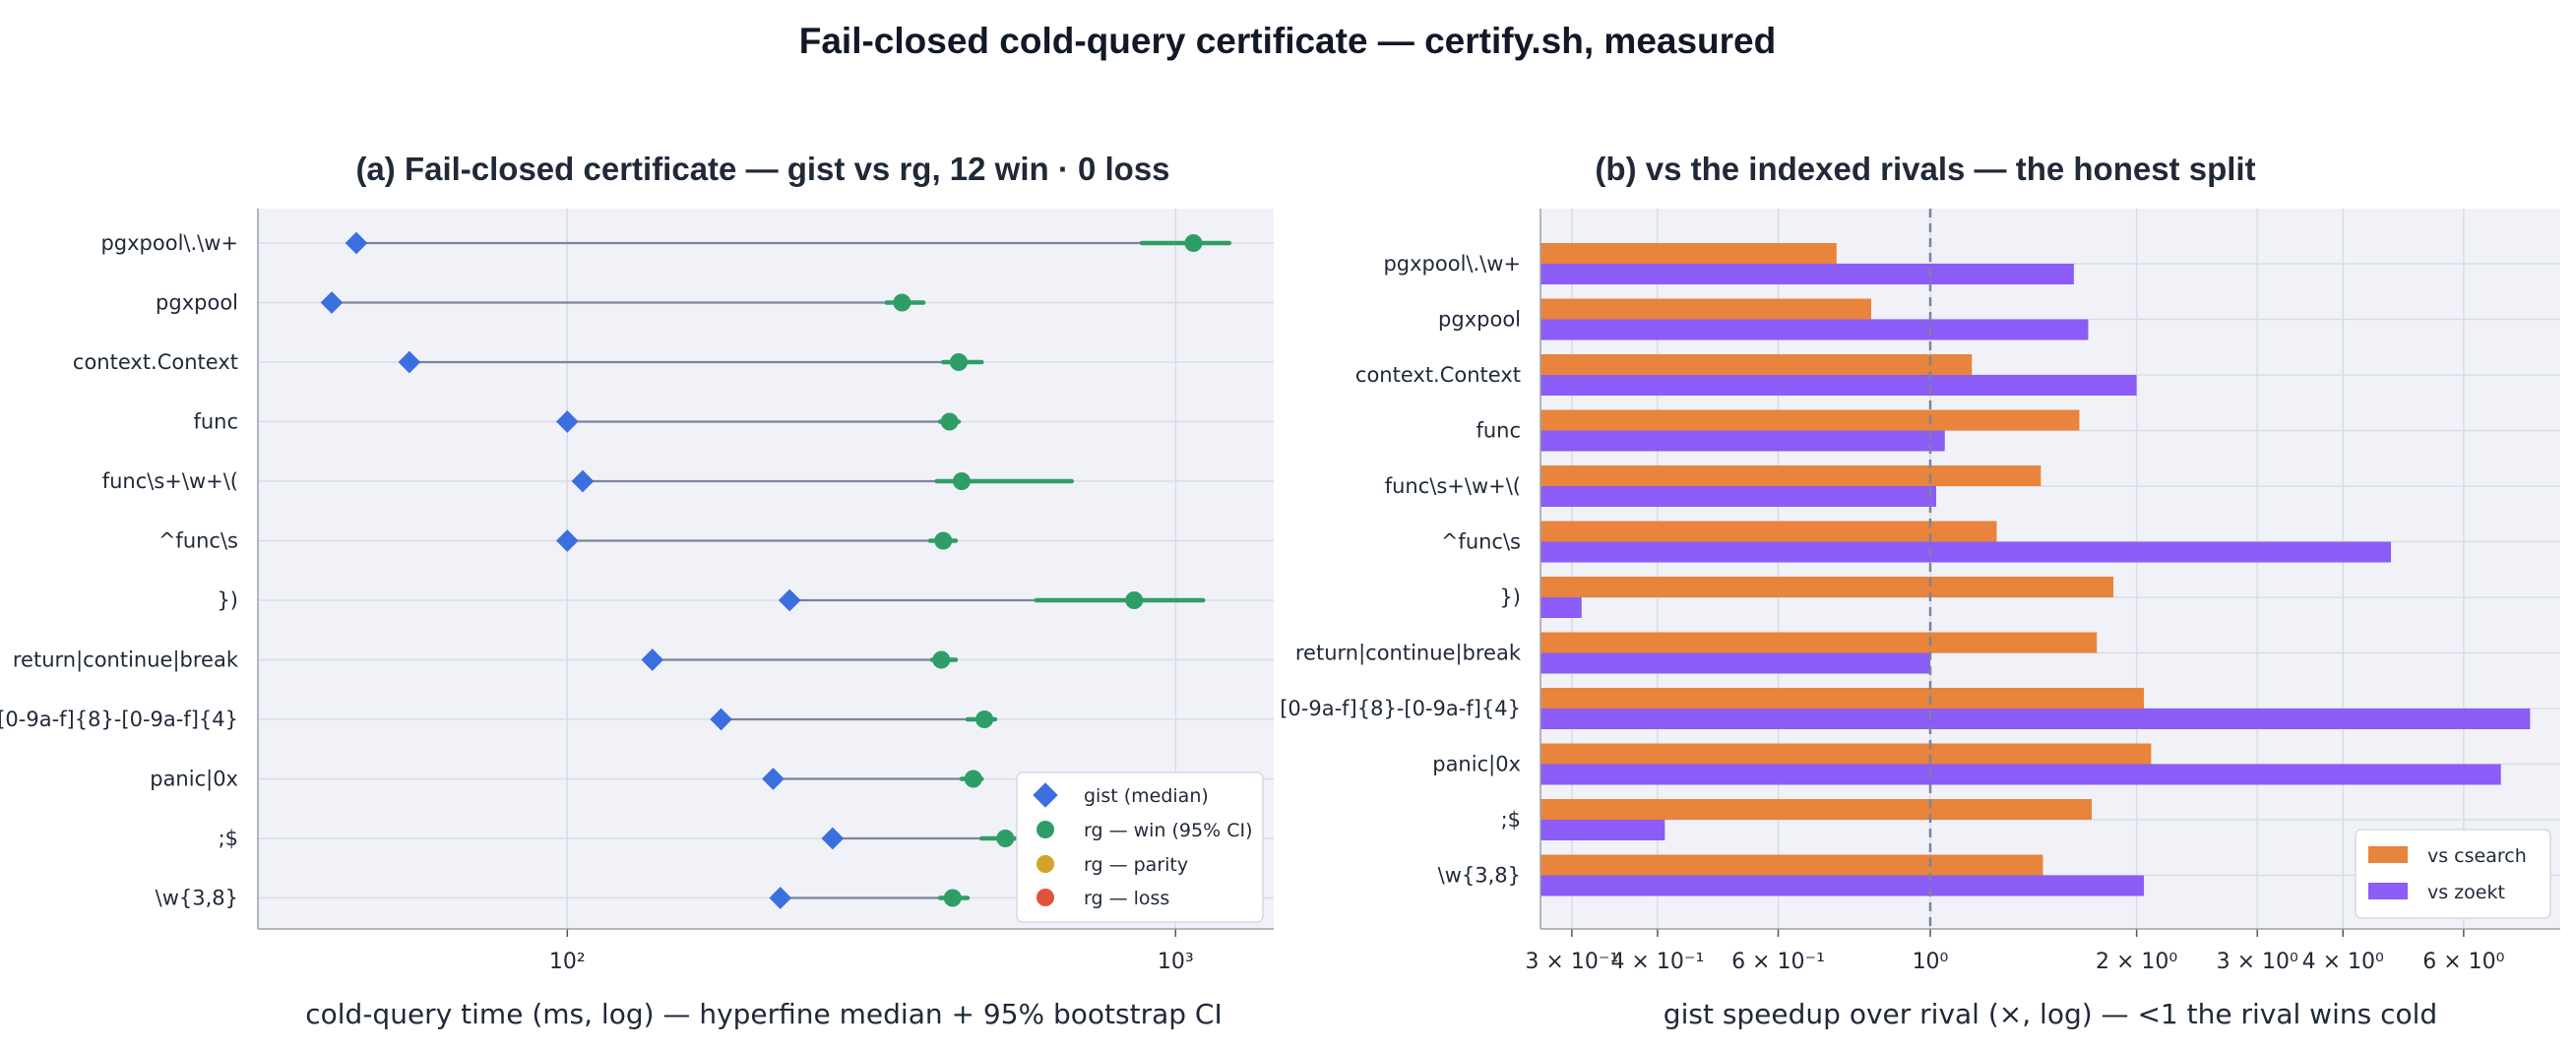  Describe the element at coordinates (1481, 542) in the screenshot. I see `panel-b-category-label: ^func\s` at that location.